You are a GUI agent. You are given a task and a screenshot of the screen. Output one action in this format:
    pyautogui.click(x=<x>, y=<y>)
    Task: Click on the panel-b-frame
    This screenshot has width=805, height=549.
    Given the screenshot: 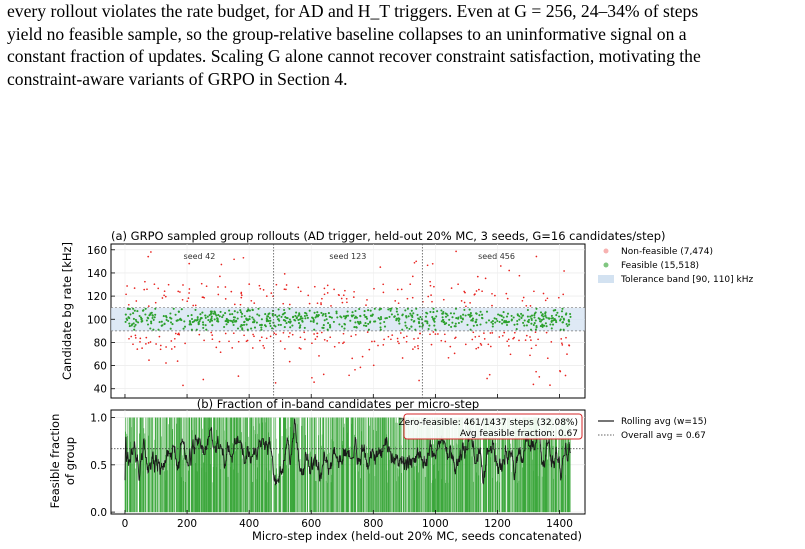 What is the action you would take?
    pyautogui.click(x=348, y=462)
    